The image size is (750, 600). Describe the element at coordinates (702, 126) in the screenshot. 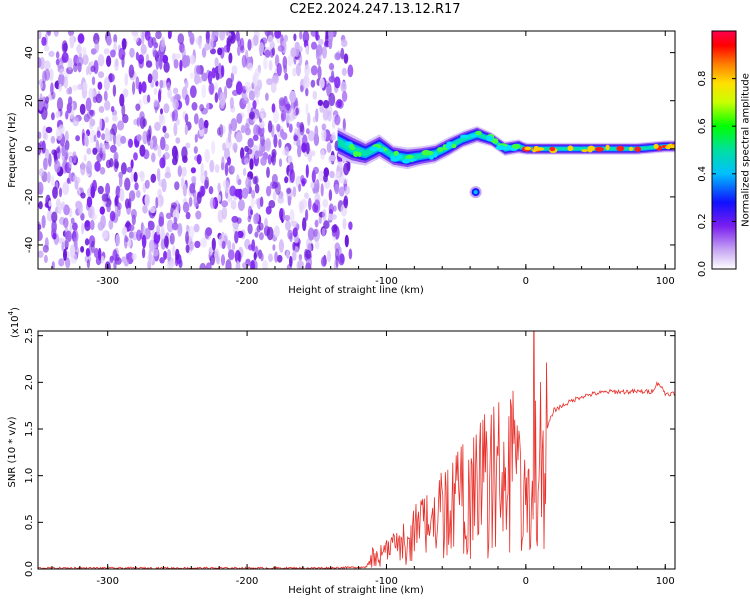

I see `colorbar-tick-label: 0.6` at that location.